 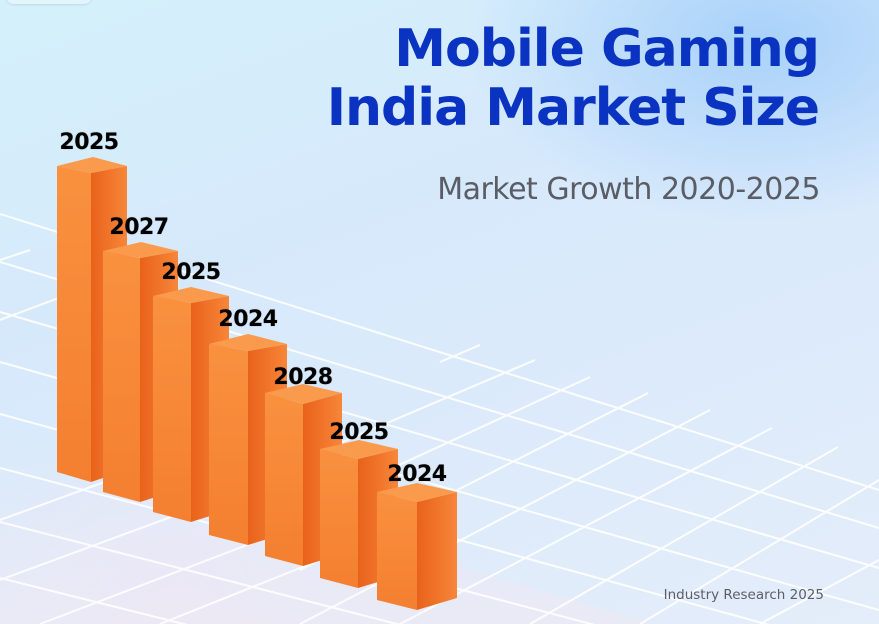 I want to click on page-title: Mobile Gaming India Market Size, so click(x=573, y=78).